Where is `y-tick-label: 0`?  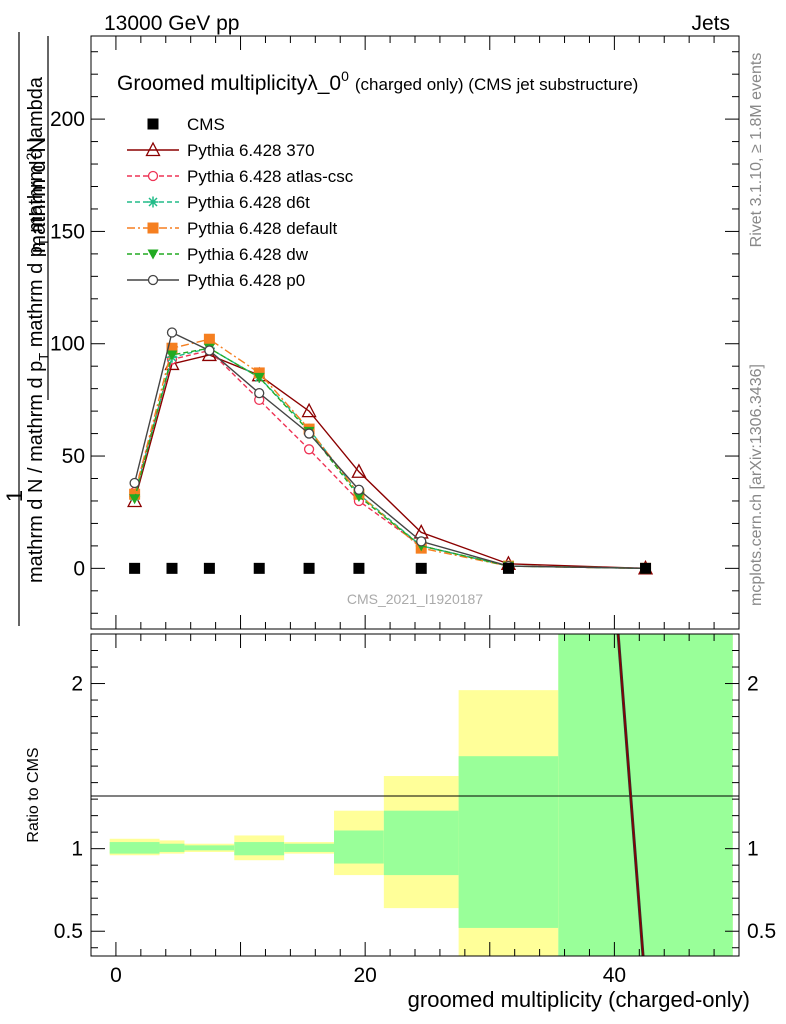
y-tick-label: 0 is located at coordinates (79, 568).